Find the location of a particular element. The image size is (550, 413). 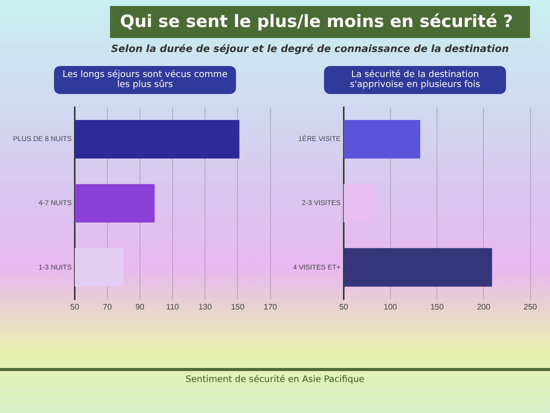

text: Les longs séjours sont vécus comme les plus sûrs is located at coordinates (145, 80).